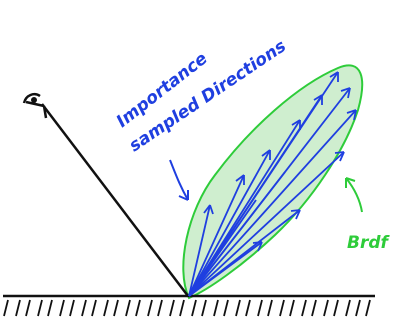 Image resolution: width=393 pixels, height=325 pixels. I want to click on label-pointer-arrow, so click(179, 180).